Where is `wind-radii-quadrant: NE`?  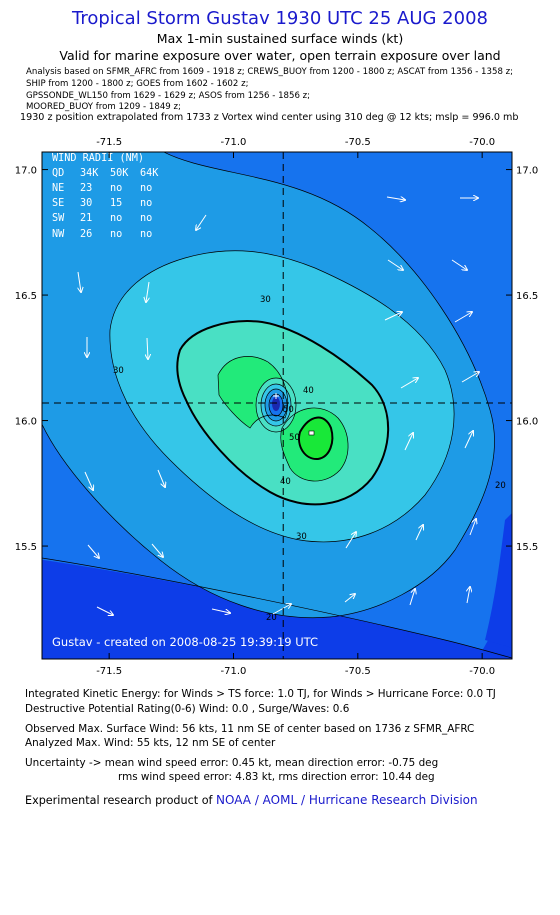
wind-radii-quadrant: NE is located at coordinates (58, 188).